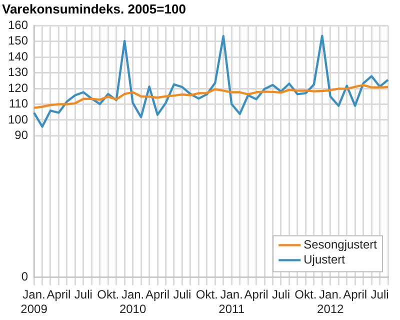 This screenshot has width=400, height=320. What do you see at coordinates (341, 245) in the screenshot?
I see `legend-label: Sesongjustert` at bounding box center [341, 245].